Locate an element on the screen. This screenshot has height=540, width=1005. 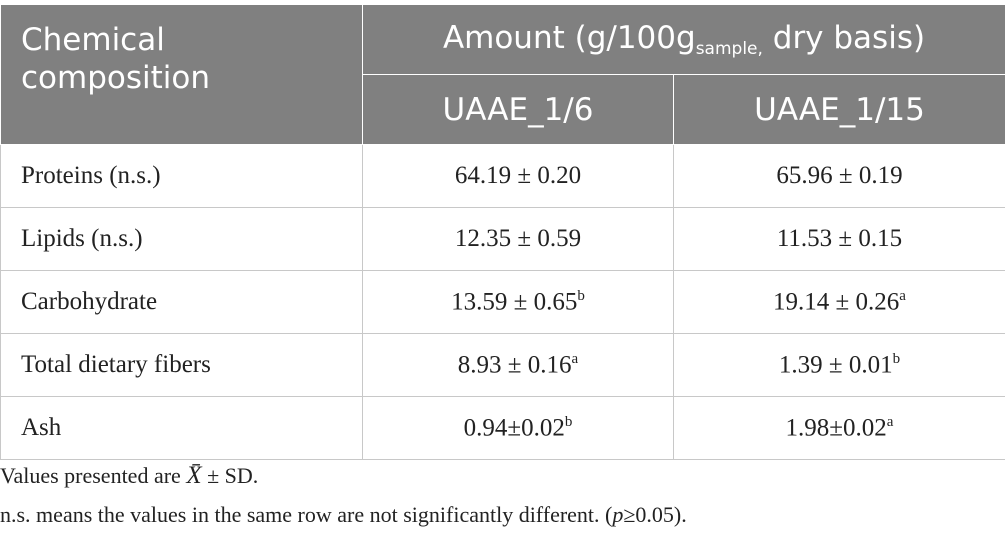
column-header: UAAE_1/6 is located at coordinates (518, 109).